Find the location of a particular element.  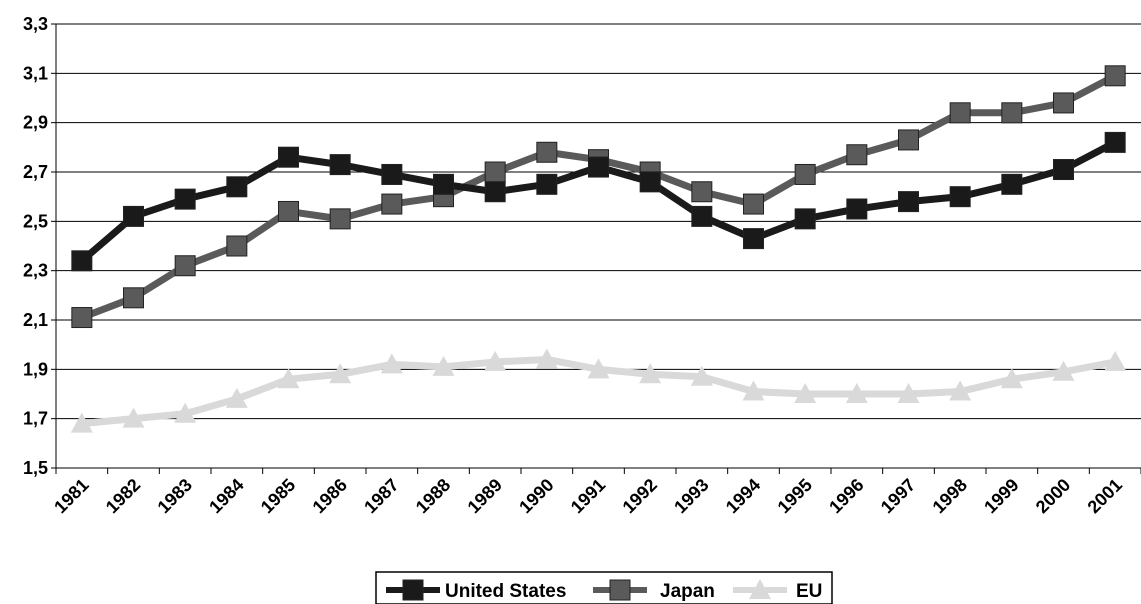

legend-marker-japan is located at coordinates (620, 590).